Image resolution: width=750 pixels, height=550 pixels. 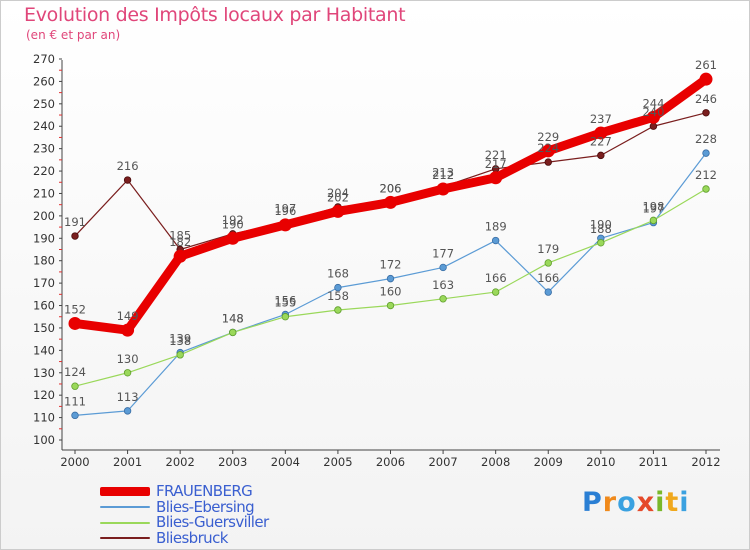 I want to click on data-label: 168, so click(x=338, y=274).